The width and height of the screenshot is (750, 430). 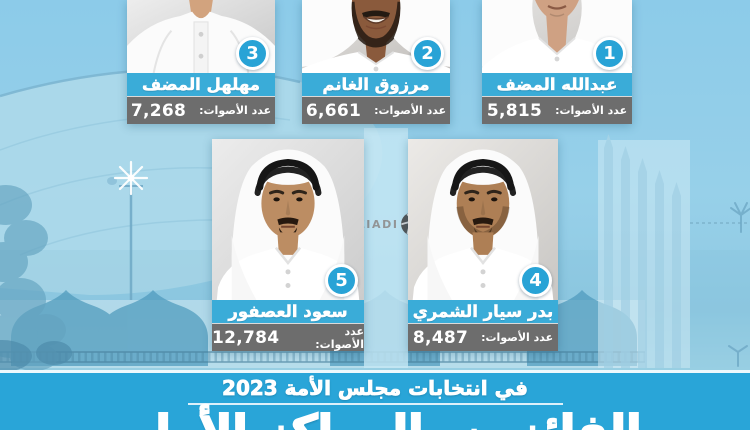 I want to click on rank-number: 5, so click(x=341, y=280).